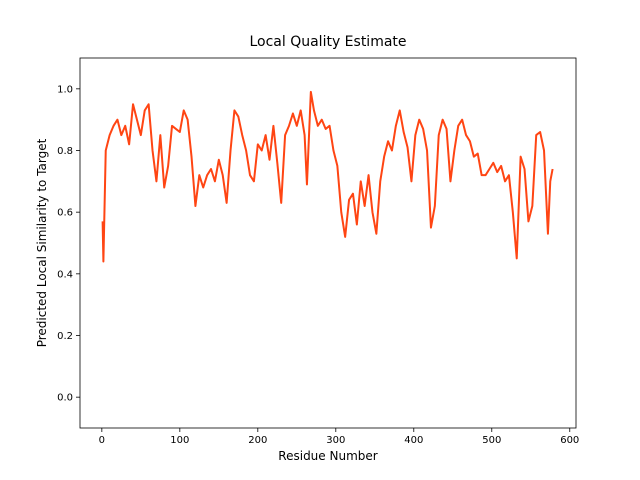  Describe the element at coordinates (65, 213) in the screenshot. I see `y-tick-label: 0.6` at that location.